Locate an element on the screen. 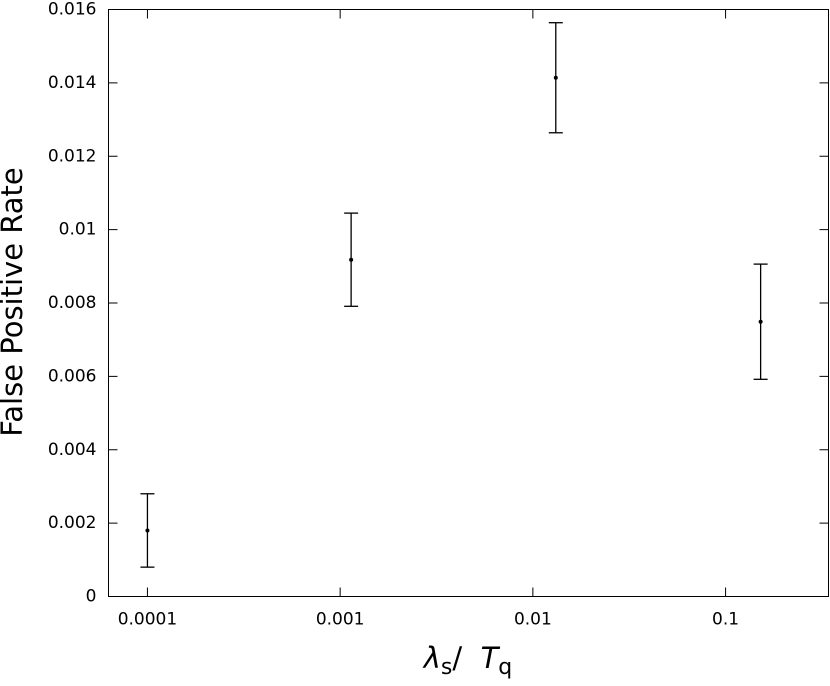 The width and height of the screenshot is (830, 686). x-axis-label: λs/ Tq is located at coordinates (467, 660).